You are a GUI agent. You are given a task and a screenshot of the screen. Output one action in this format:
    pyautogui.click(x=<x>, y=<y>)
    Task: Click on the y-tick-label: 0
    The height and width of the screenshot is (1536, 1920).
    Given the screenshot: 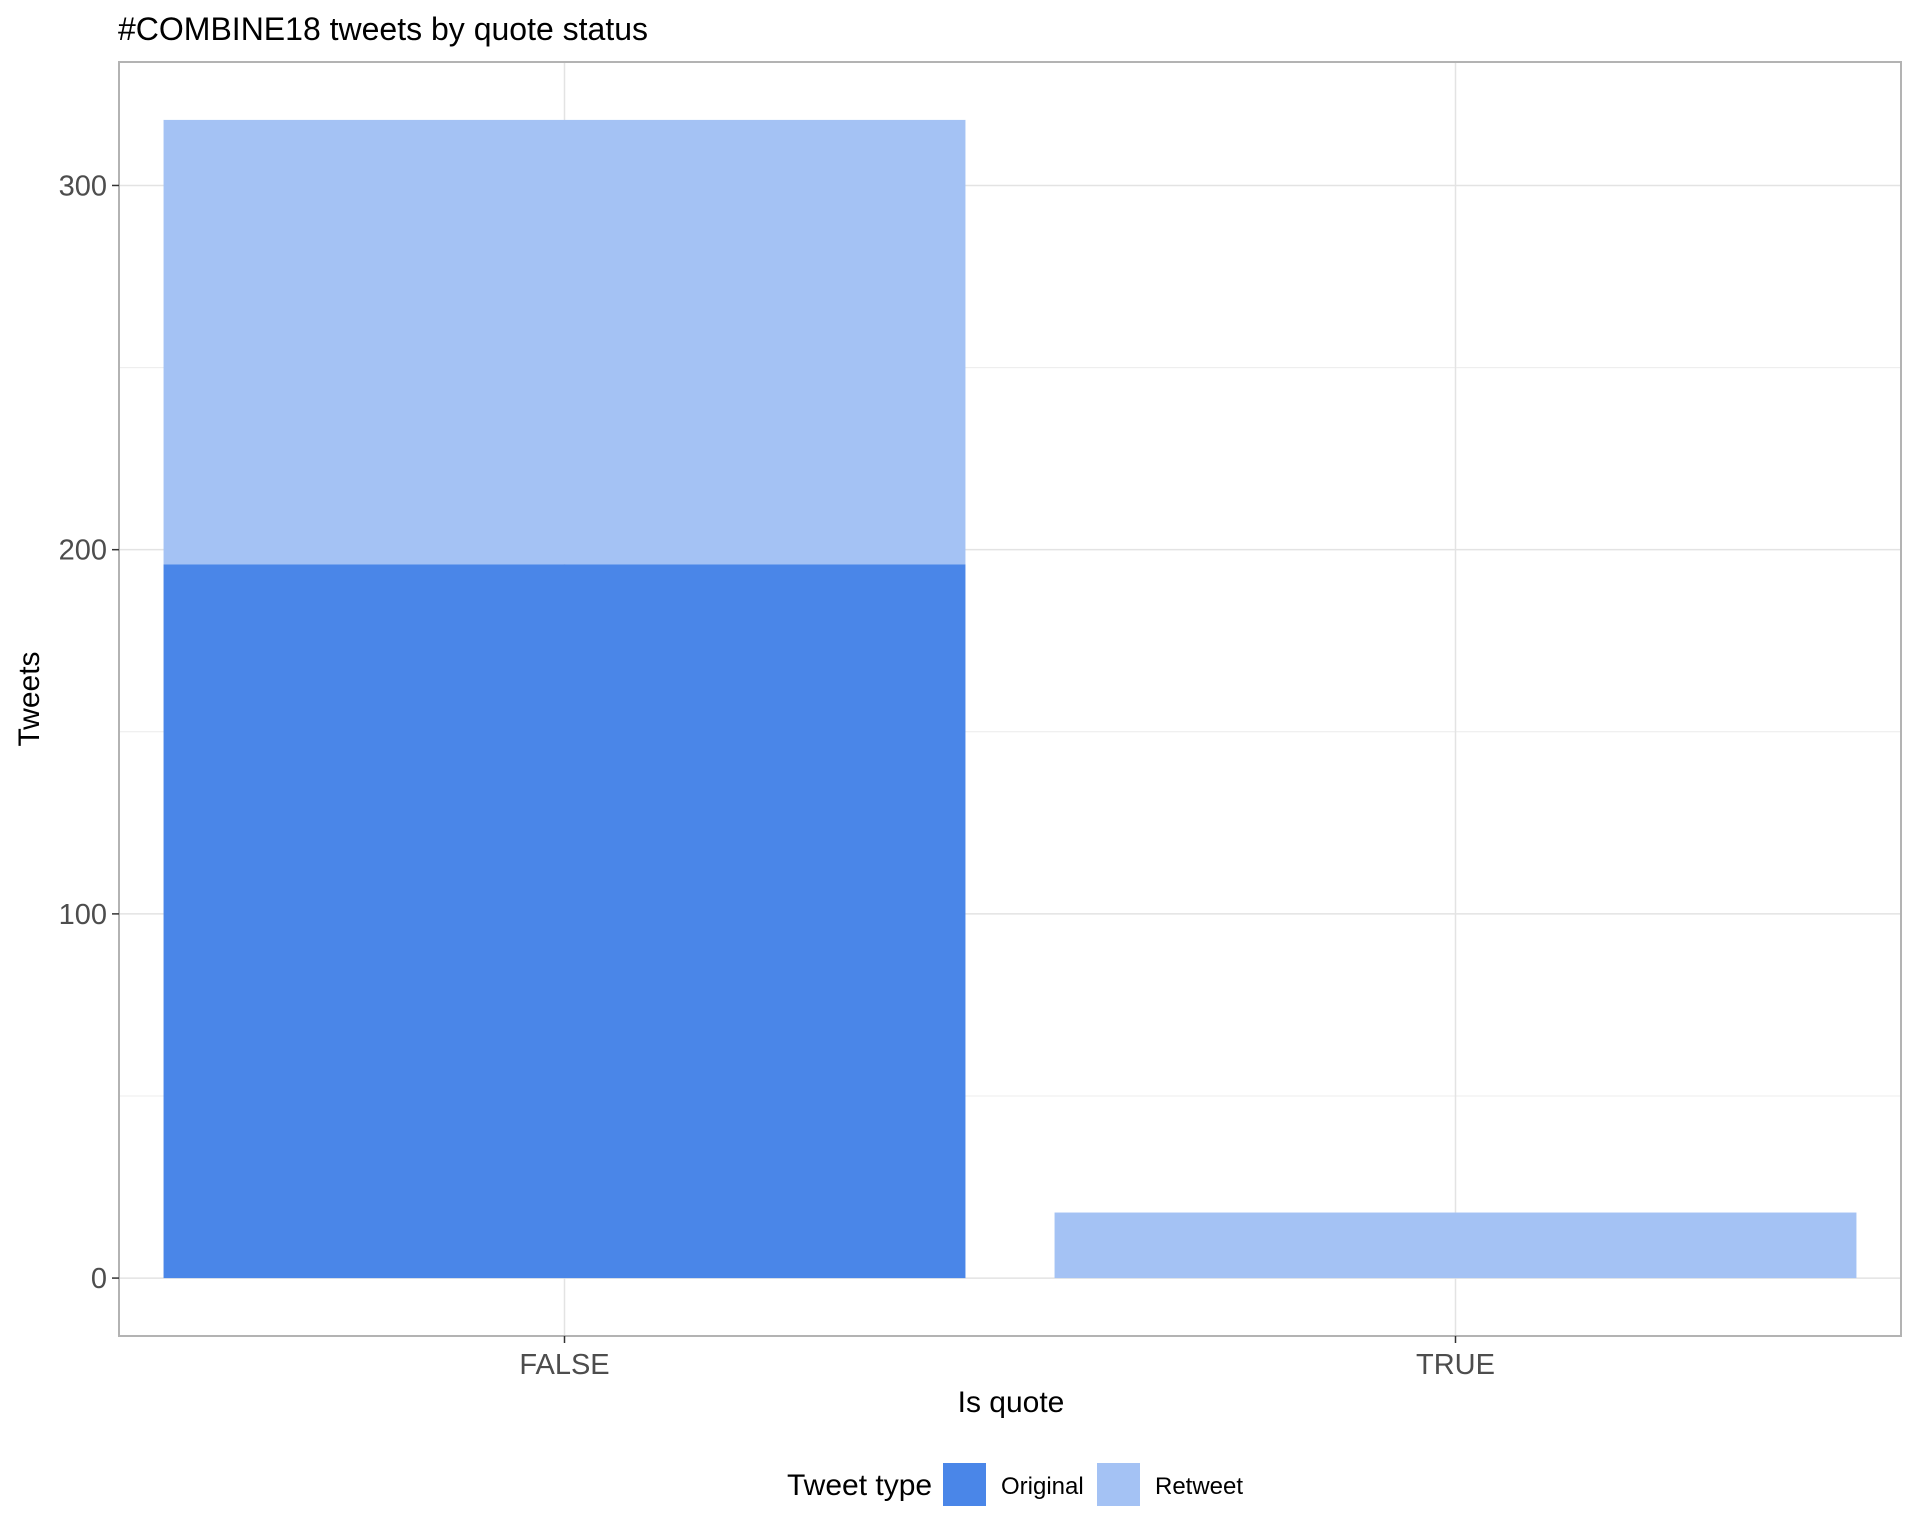 What is the action you would take?
    pyautogui.click(x=99, y=1279)
    